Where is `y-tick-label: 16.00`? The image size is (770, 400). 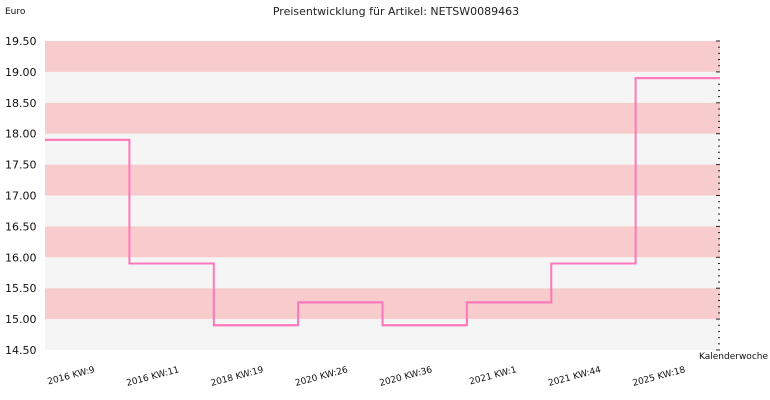
y-tick-label: 16.00 is located at coordinates (21, 257).